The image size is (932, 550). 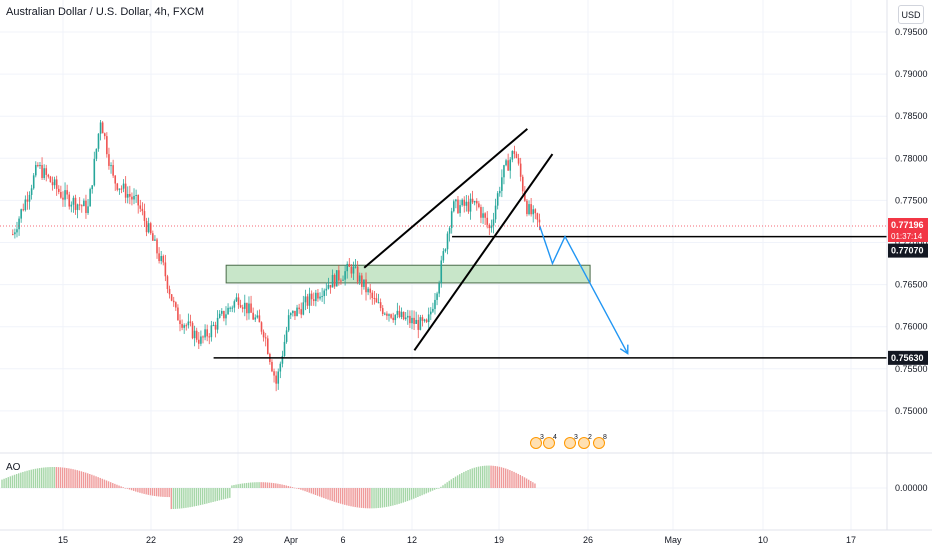 What do you see at coordinates (584, 290) in the screenshot?
I see `projection-path` at bounding box center [584, 290].